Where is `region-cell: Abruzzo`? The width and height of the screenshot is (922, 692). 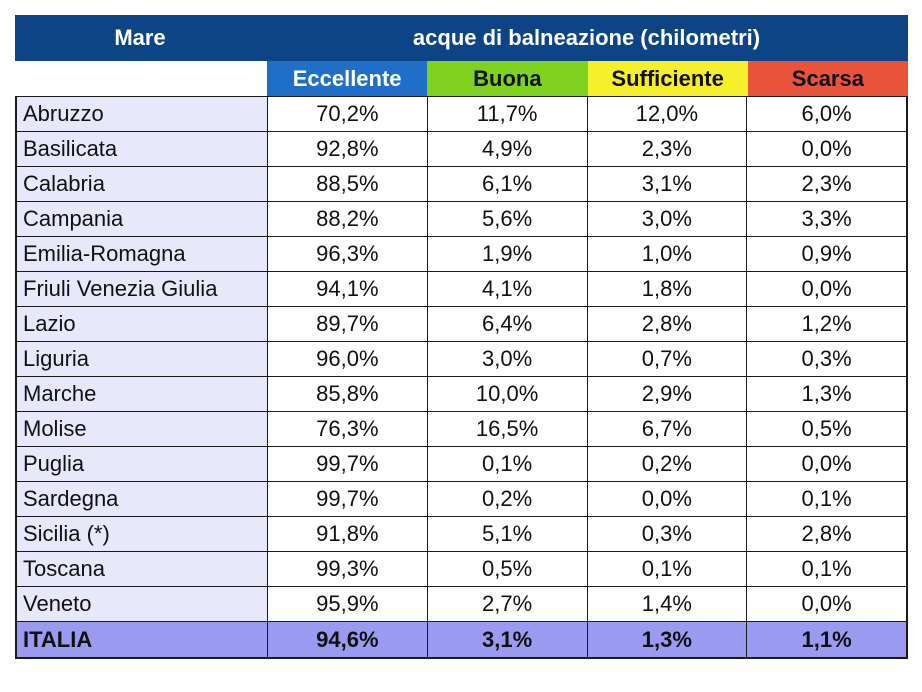 region-cell: Abruzzo is located at coordinates (142, 114).